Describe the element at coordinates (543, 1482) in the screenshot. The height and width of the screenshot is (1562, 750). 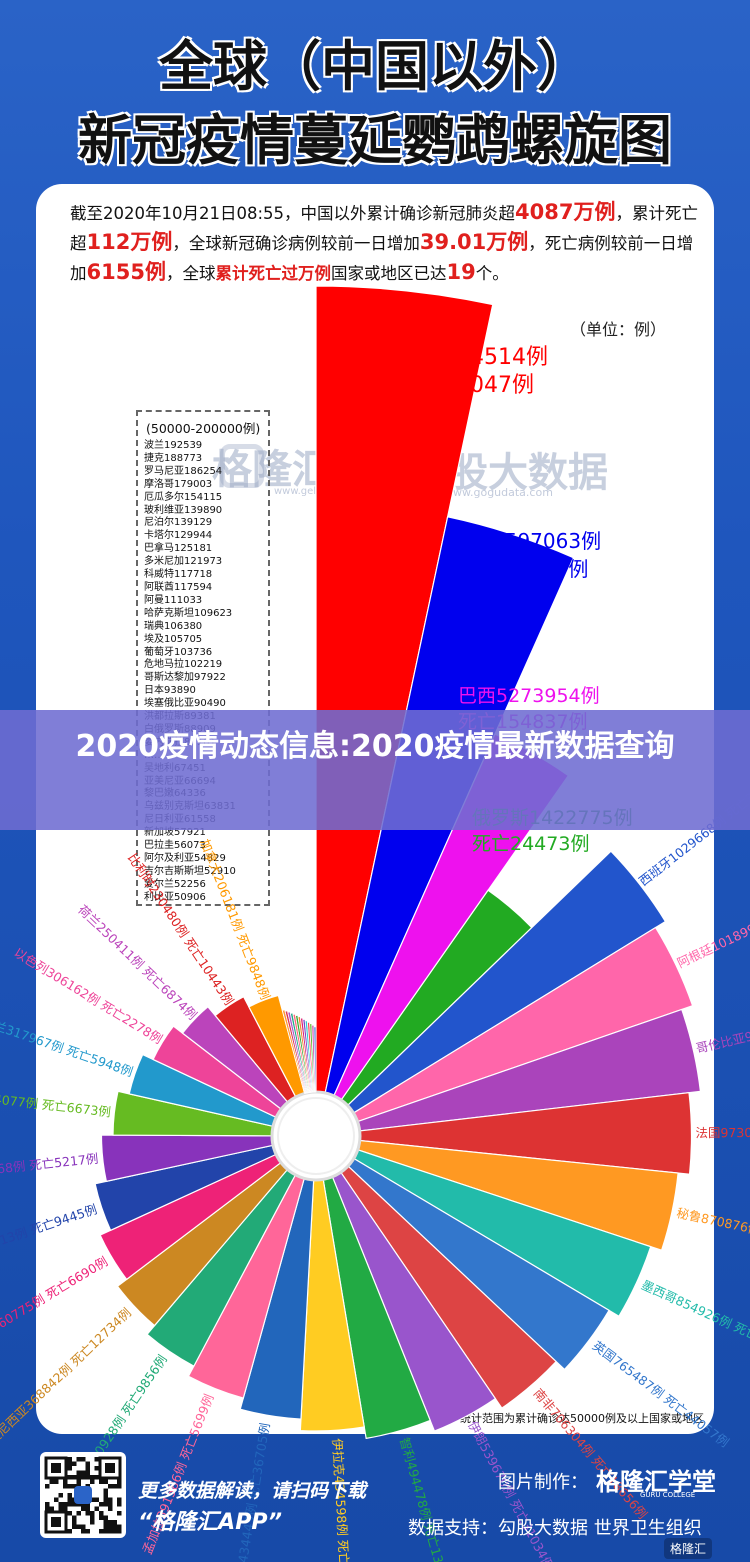
I see `footer-made-by-label: 图片制作：` at that location.